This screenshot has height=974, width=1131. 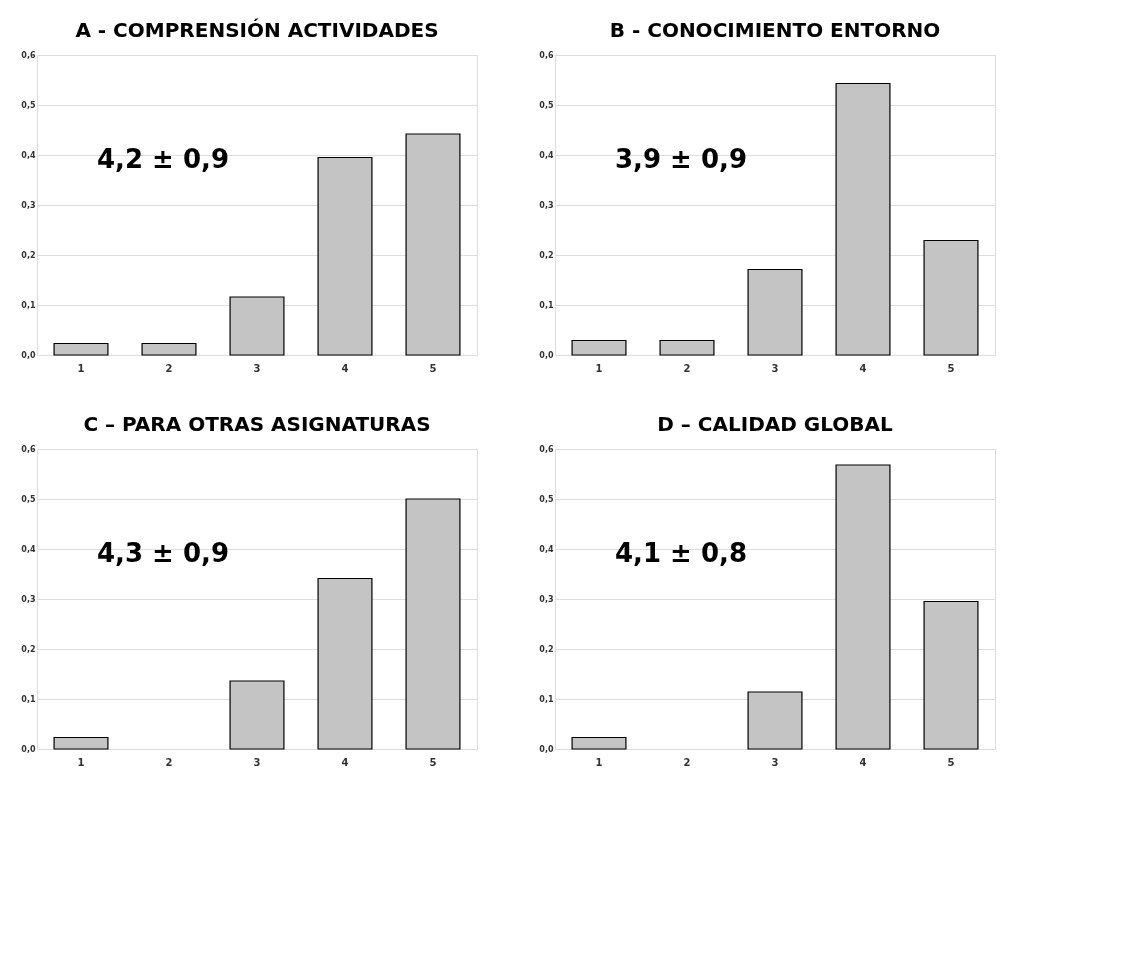 What do you see at coordinates (775, 424) in the screenshot?
I see `chart-title: D – CALIDAD GLOBAL` at bounding box center [775, 424].